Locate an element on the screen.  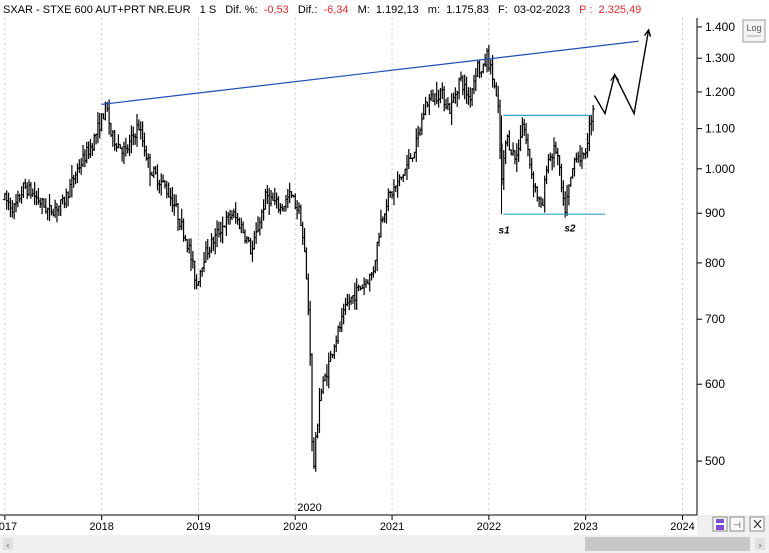
x-tick-label: 2024 is located at coordinates (682, 527).